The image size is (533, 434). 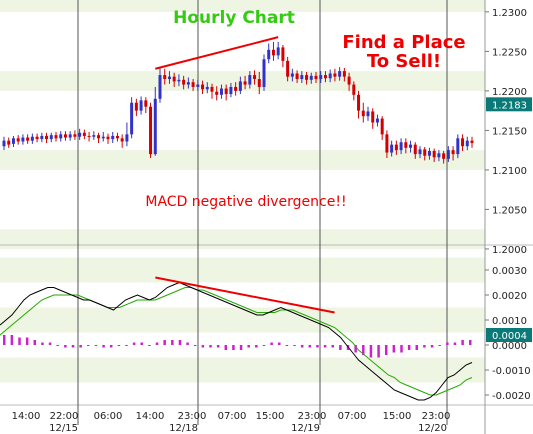 What do you see at coordinates (509, 250) in the screenshot?
I see `price-tick-label: 1.2000` at bounding box center [509, 250].